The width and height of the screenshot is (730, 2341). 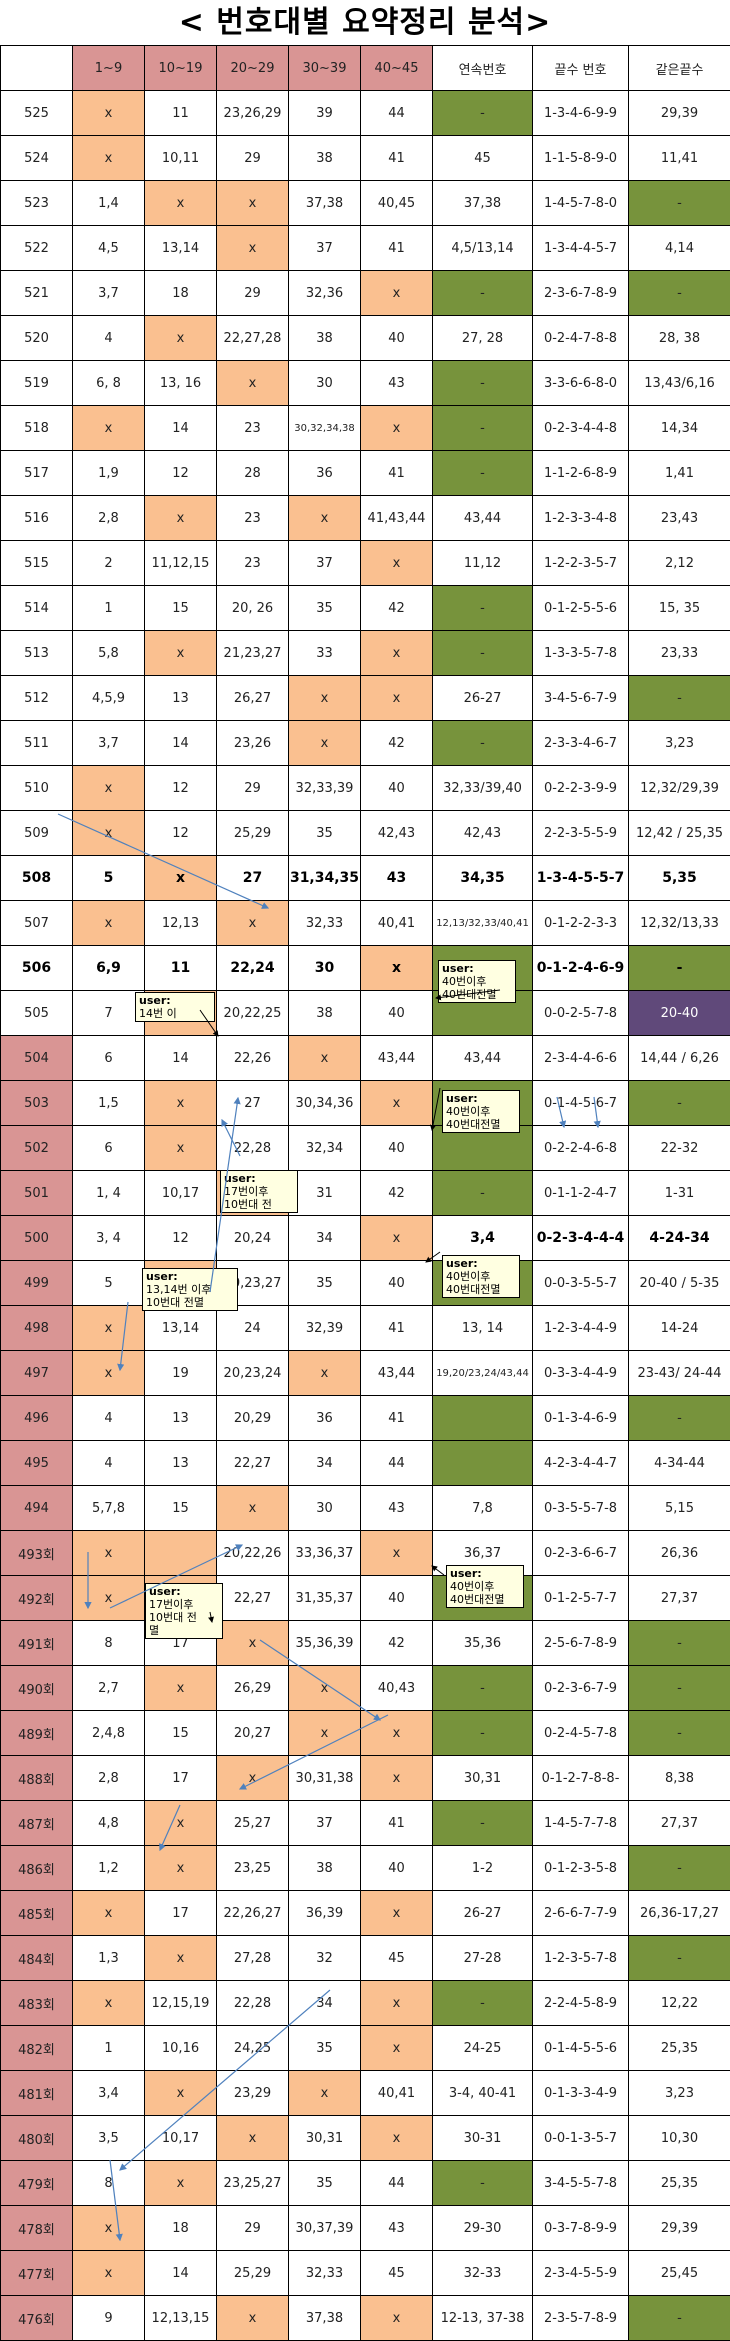 What do you see at coordinates (679, 1238) in the screenshot?
I see `table-cell: 4-24-34` at bounding box center [679, 1238].